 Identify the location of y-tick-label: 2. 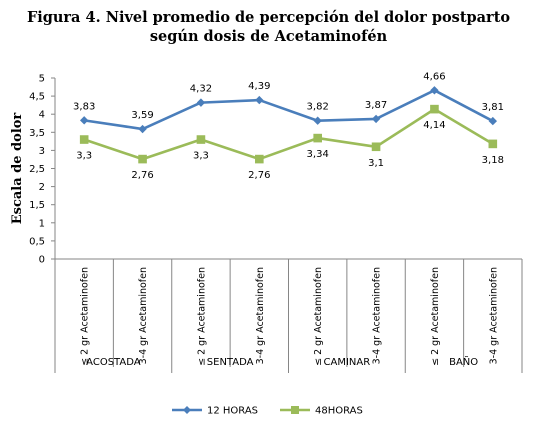
(42, 187).